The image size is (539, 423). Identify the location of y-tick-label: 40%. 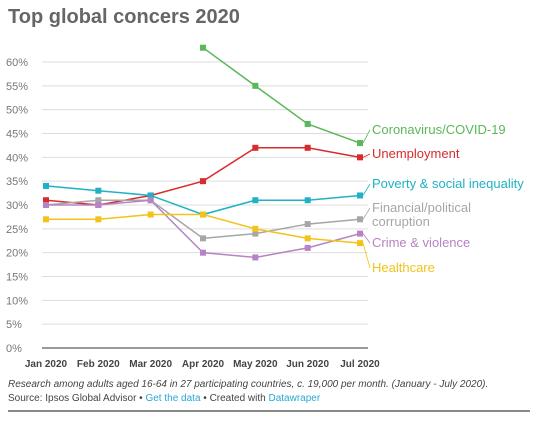
(17, 158).